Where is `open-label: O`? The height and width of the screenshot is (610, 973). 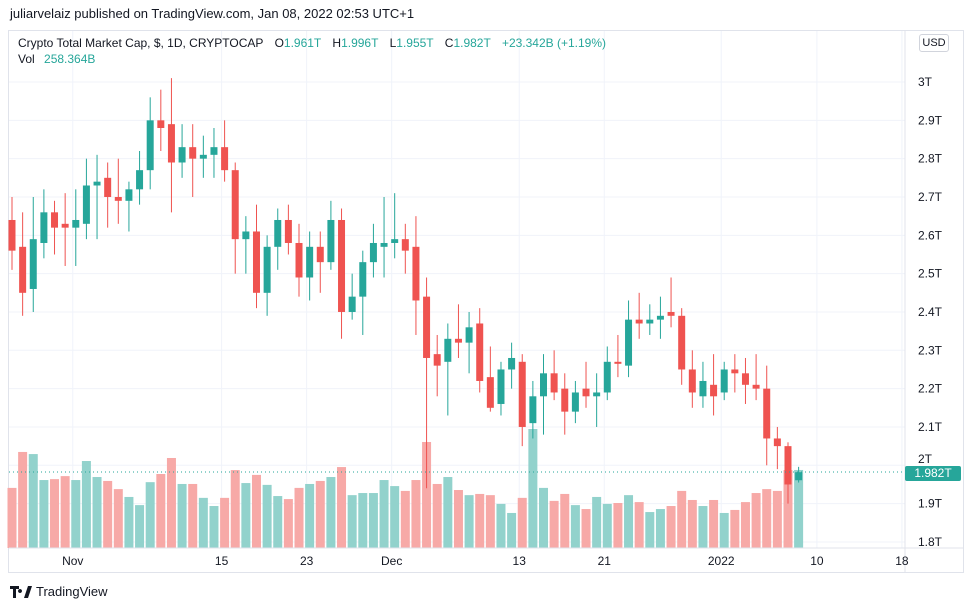 open-label: O is located at coordinates (279, 43).